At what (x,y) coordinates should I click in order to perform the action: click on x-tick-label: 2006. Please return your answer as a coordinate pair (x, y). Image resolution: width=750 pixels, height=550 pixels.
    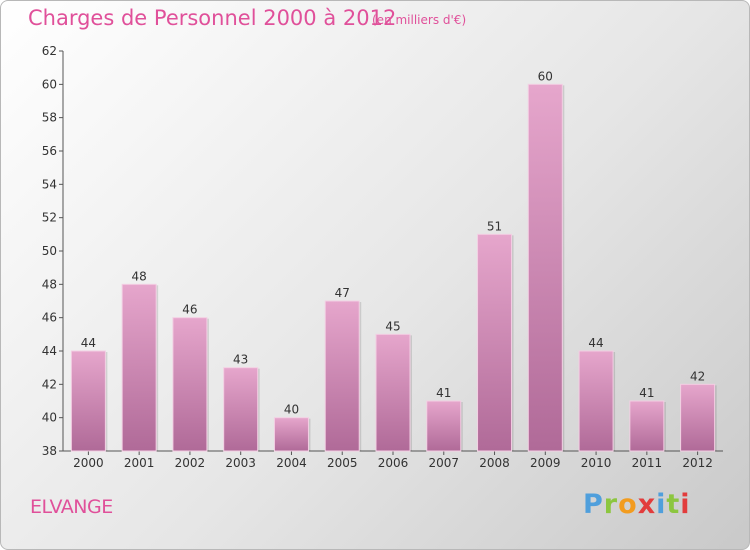
    Looking at the image, I should click on (393, 463).